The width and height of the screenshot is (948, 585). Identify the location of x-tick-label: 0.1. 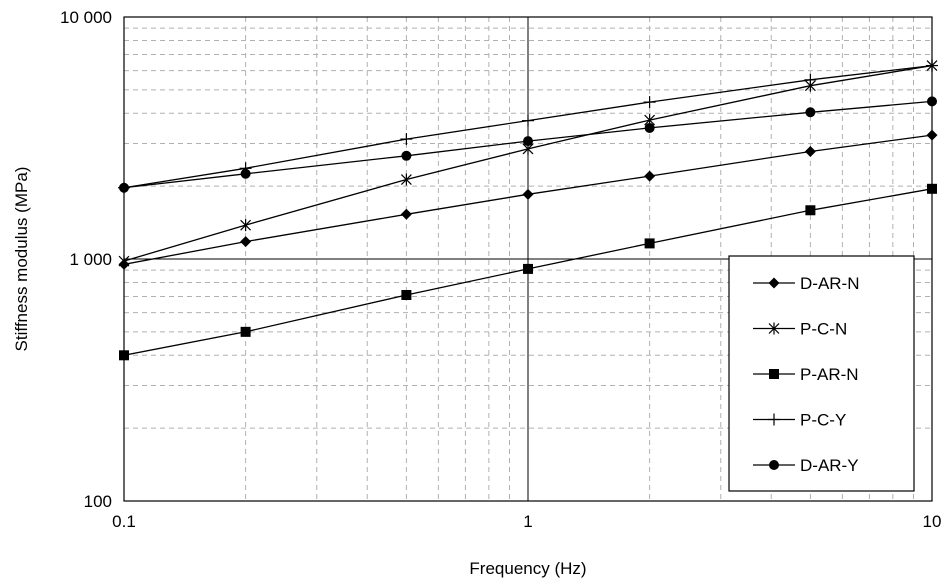
(124, 521).